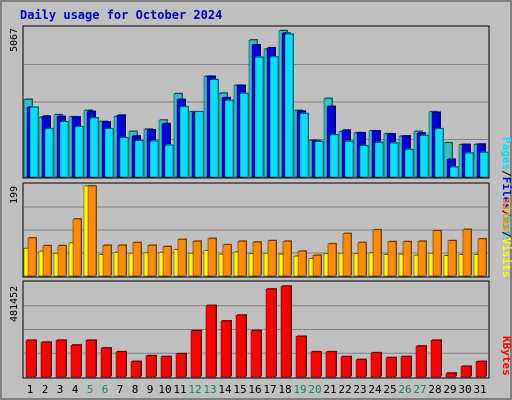 The image size is (512, 400). I want to click on day-label: 26, so click(404, 389).